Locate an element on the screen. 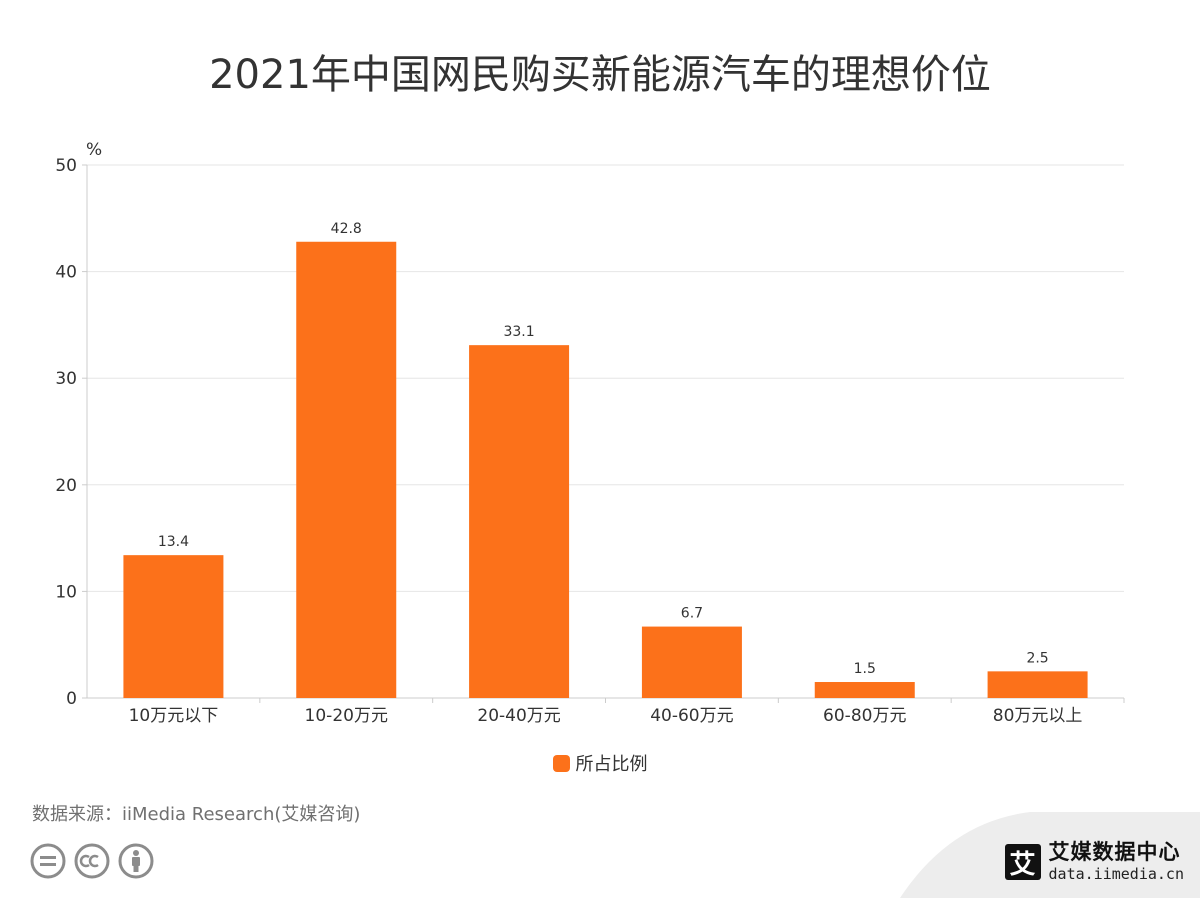 This screenshot has width=1200, height=898. cc-icon is located at coordinates (92, 861).